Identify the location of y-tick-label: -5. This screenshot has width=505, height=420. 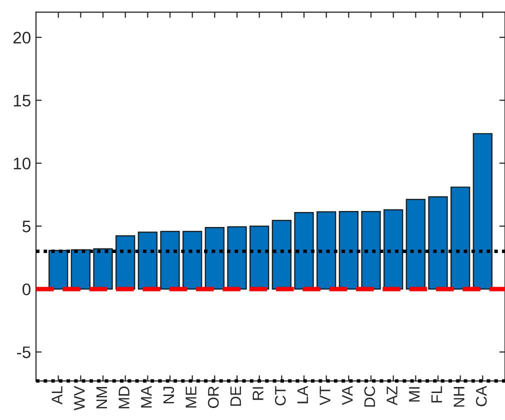
(23, 352).